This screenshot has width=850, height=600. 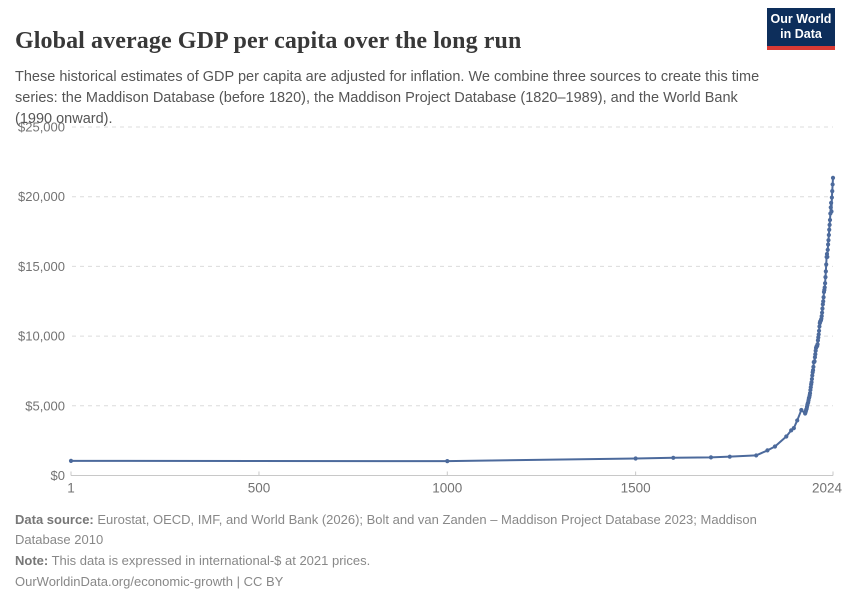 What do you see at coordinates (54, 519) in the screenshot?
I see `data-source-label: Data source:` at bounding box center [54, 519].